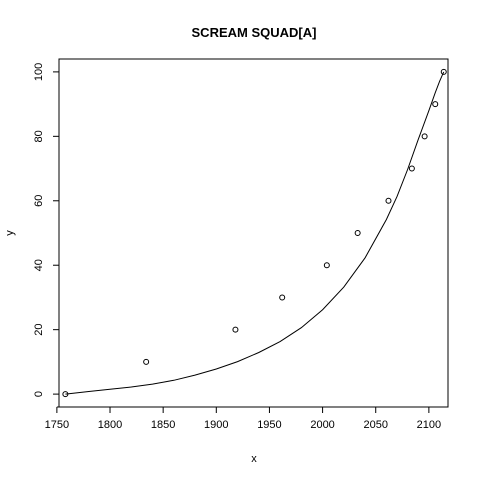 This screenshot has width=480, height=480. Describe the element at coordinates (254, 459) in the screenshot. I see `x-axis-label: x` at that location.